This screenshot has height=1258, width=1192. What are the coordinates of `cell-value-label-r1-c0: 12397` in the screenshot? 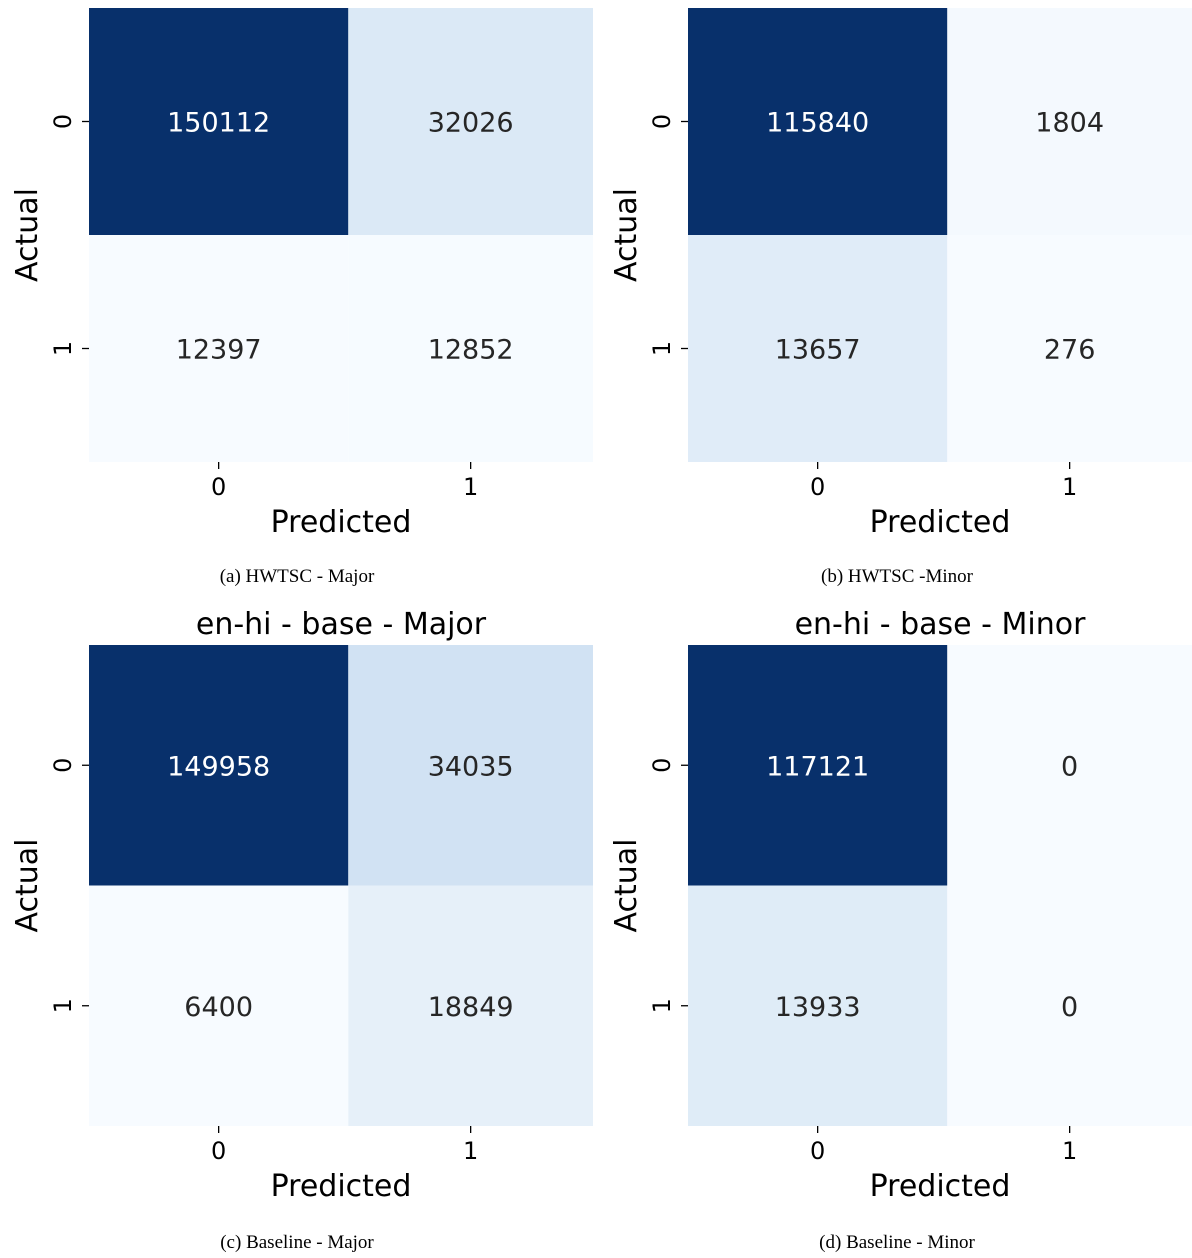 It's located at (219, 350).